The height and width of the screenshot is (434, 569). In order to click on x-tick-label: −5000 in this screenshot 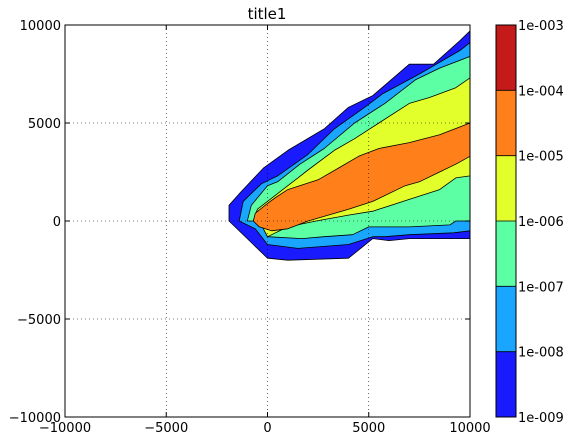, I will do `click(166, 427)`.